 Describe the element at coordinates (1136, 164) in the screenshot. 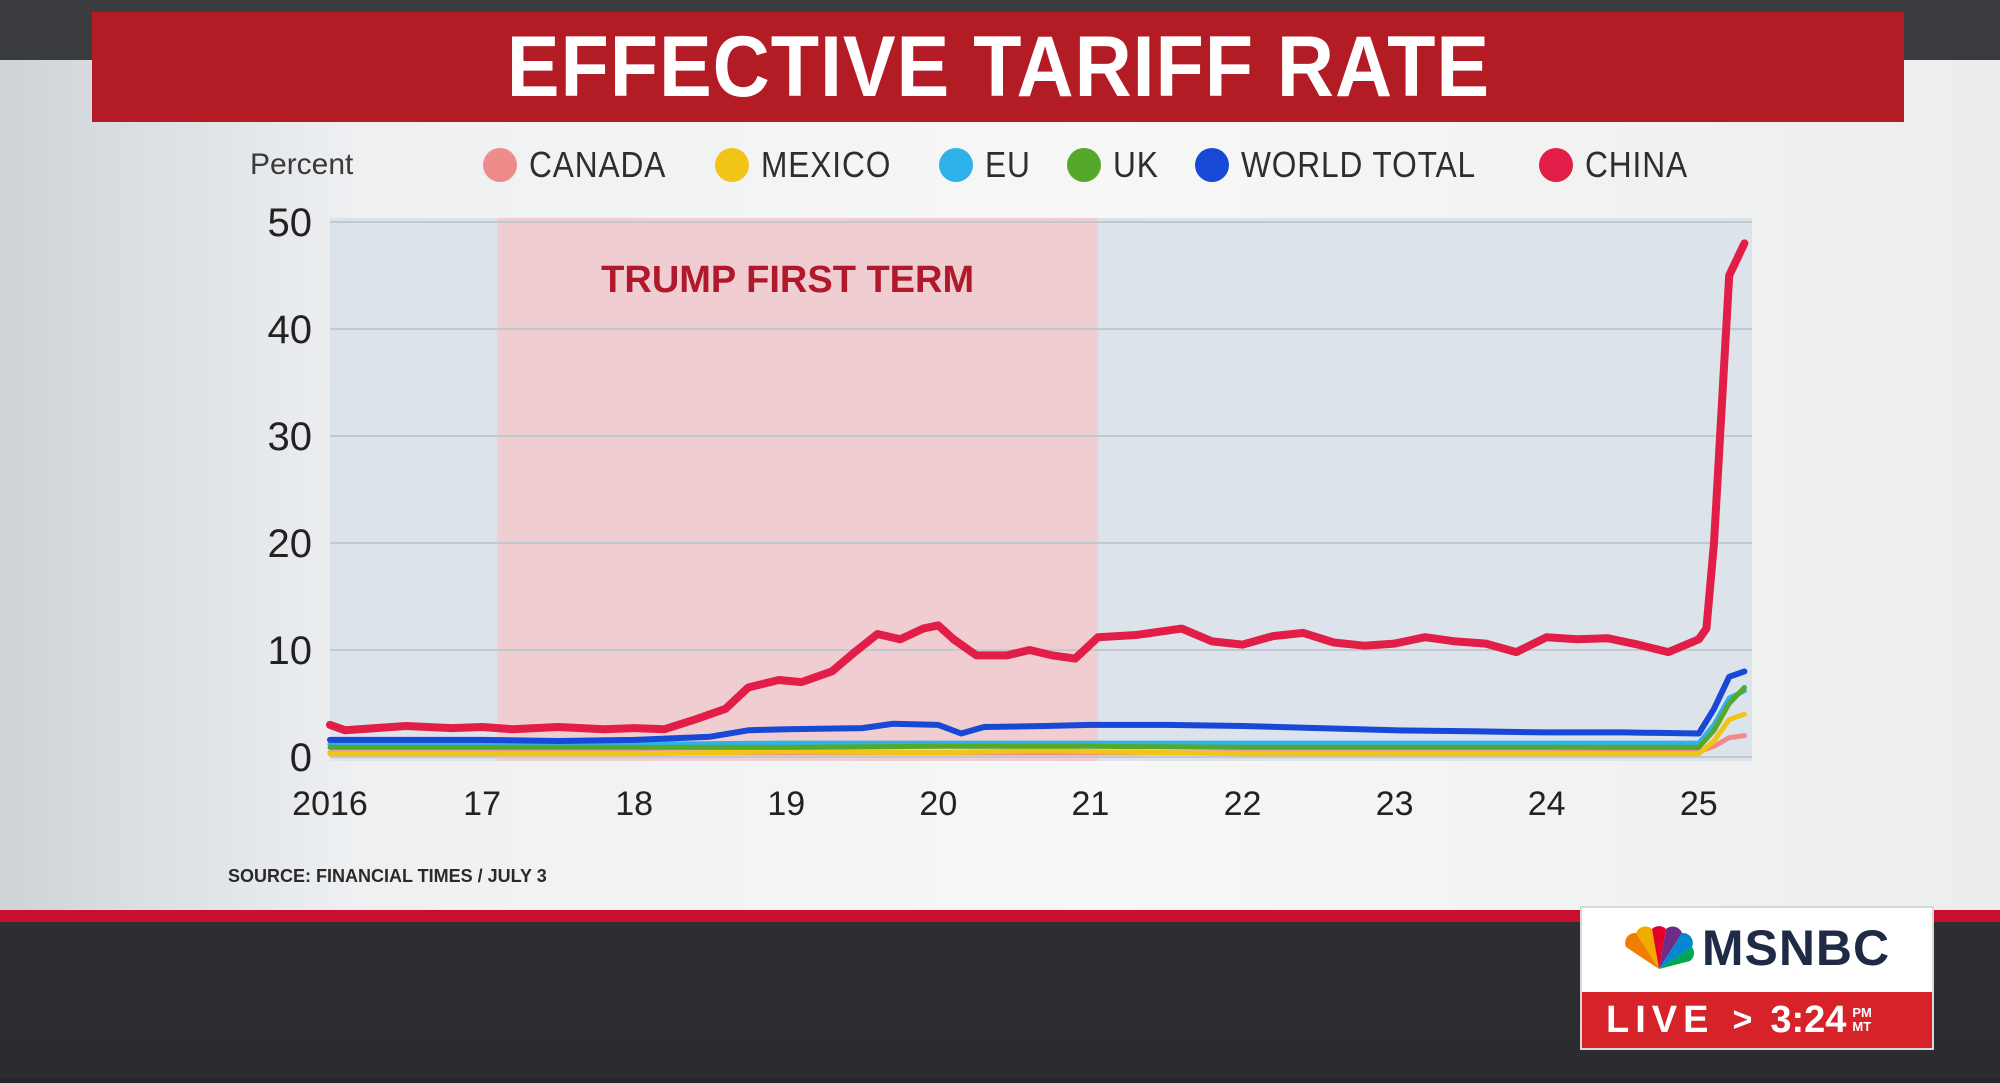

I see `legend-label-uk: UK` at that location.